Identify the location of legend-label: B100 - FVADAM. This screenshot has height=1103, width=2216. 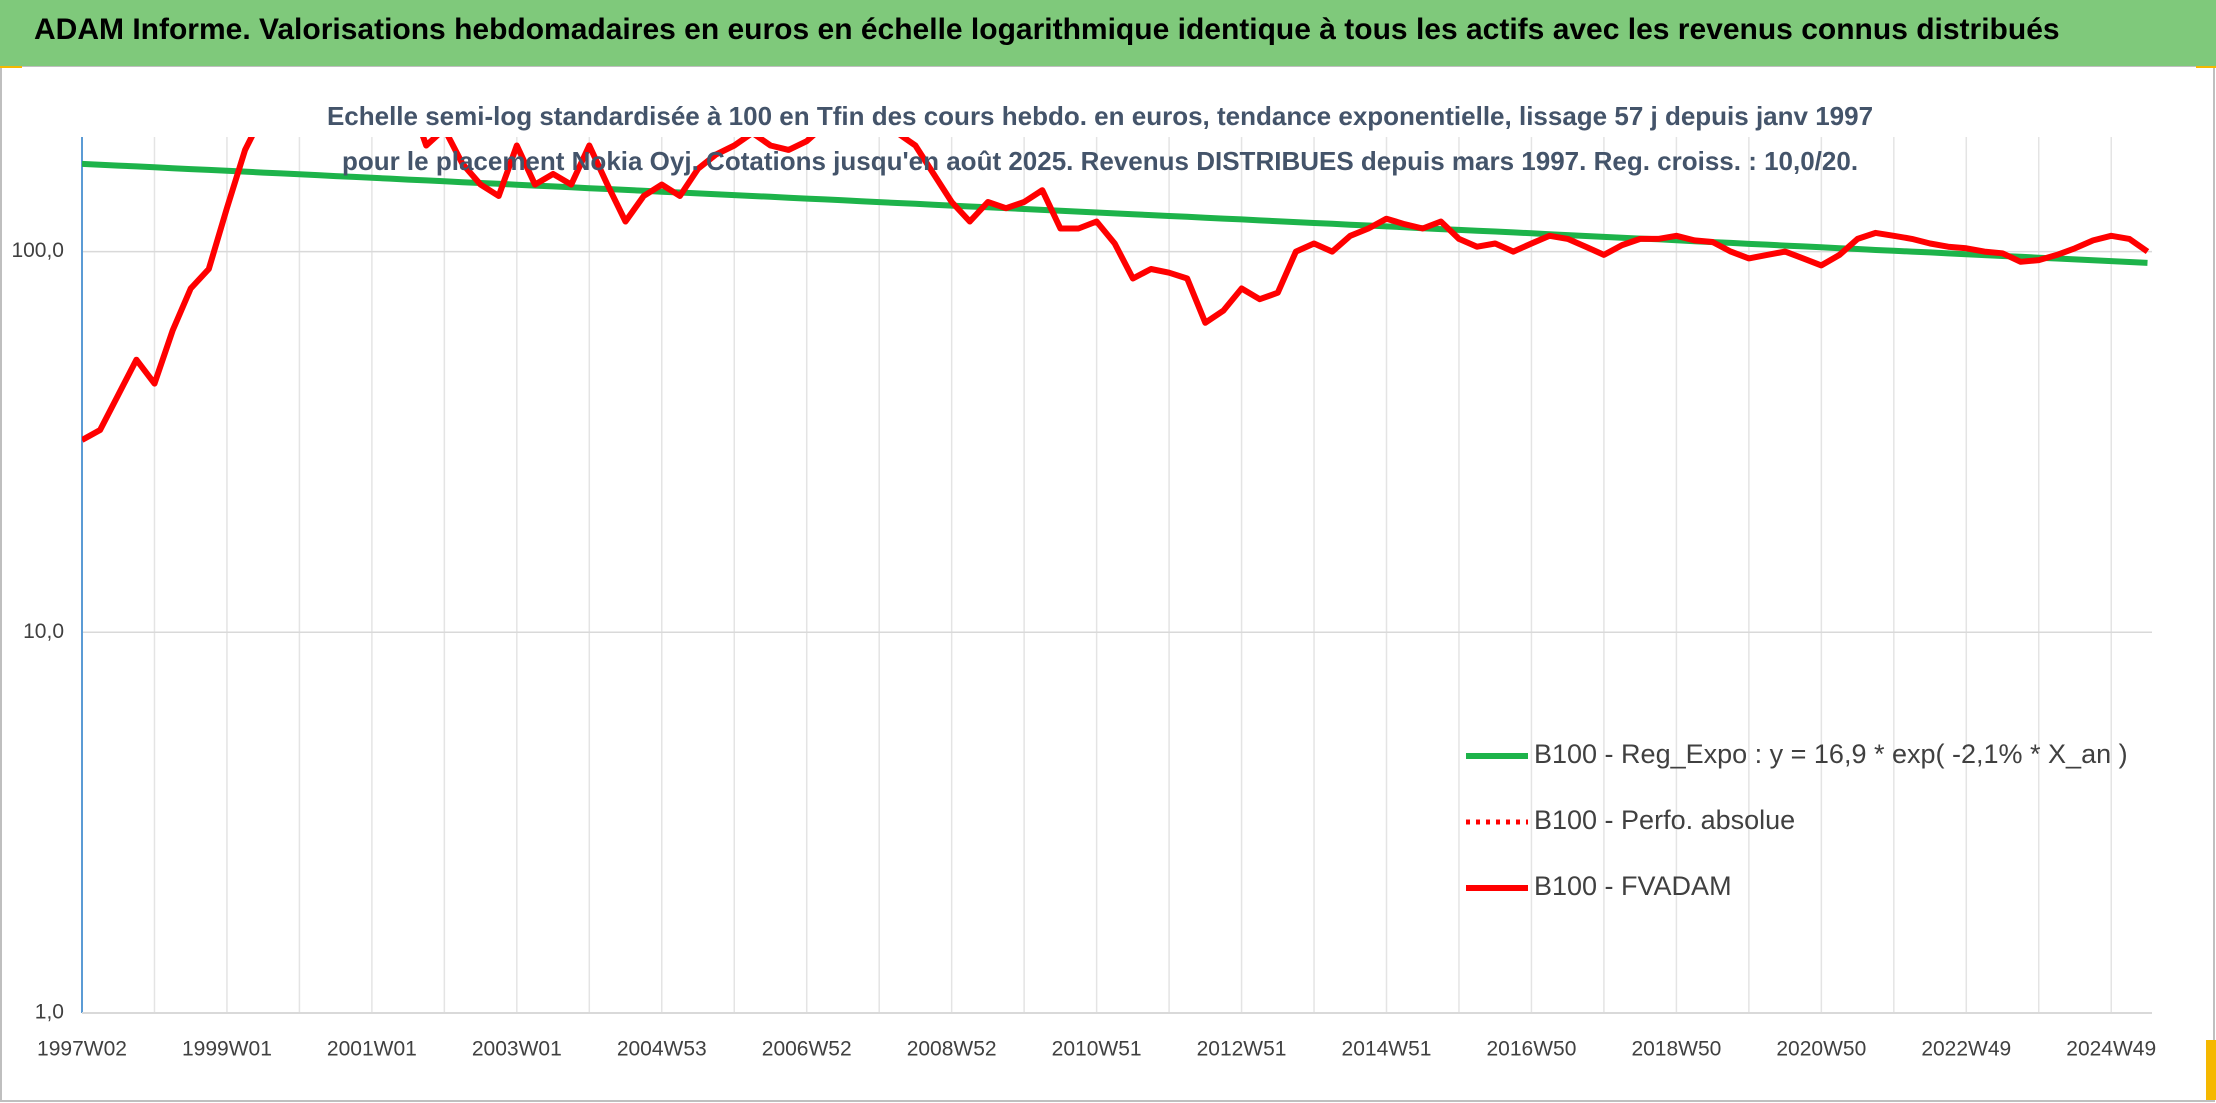
(1633, 886).